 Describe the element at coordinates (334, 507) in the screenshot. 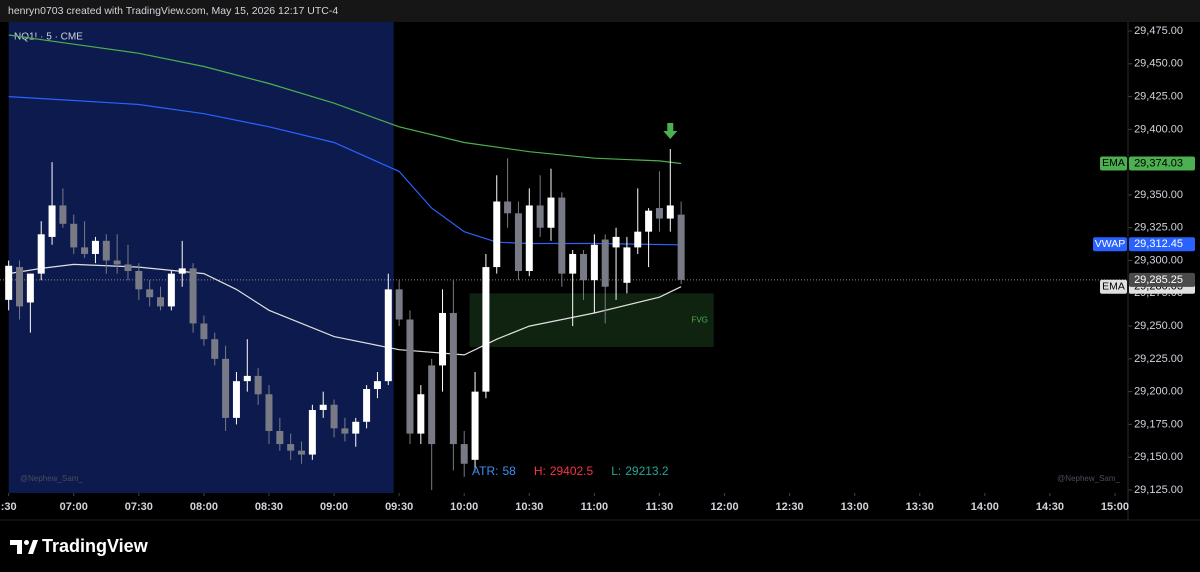

I see `x-tick-label: 09:00` at that location.